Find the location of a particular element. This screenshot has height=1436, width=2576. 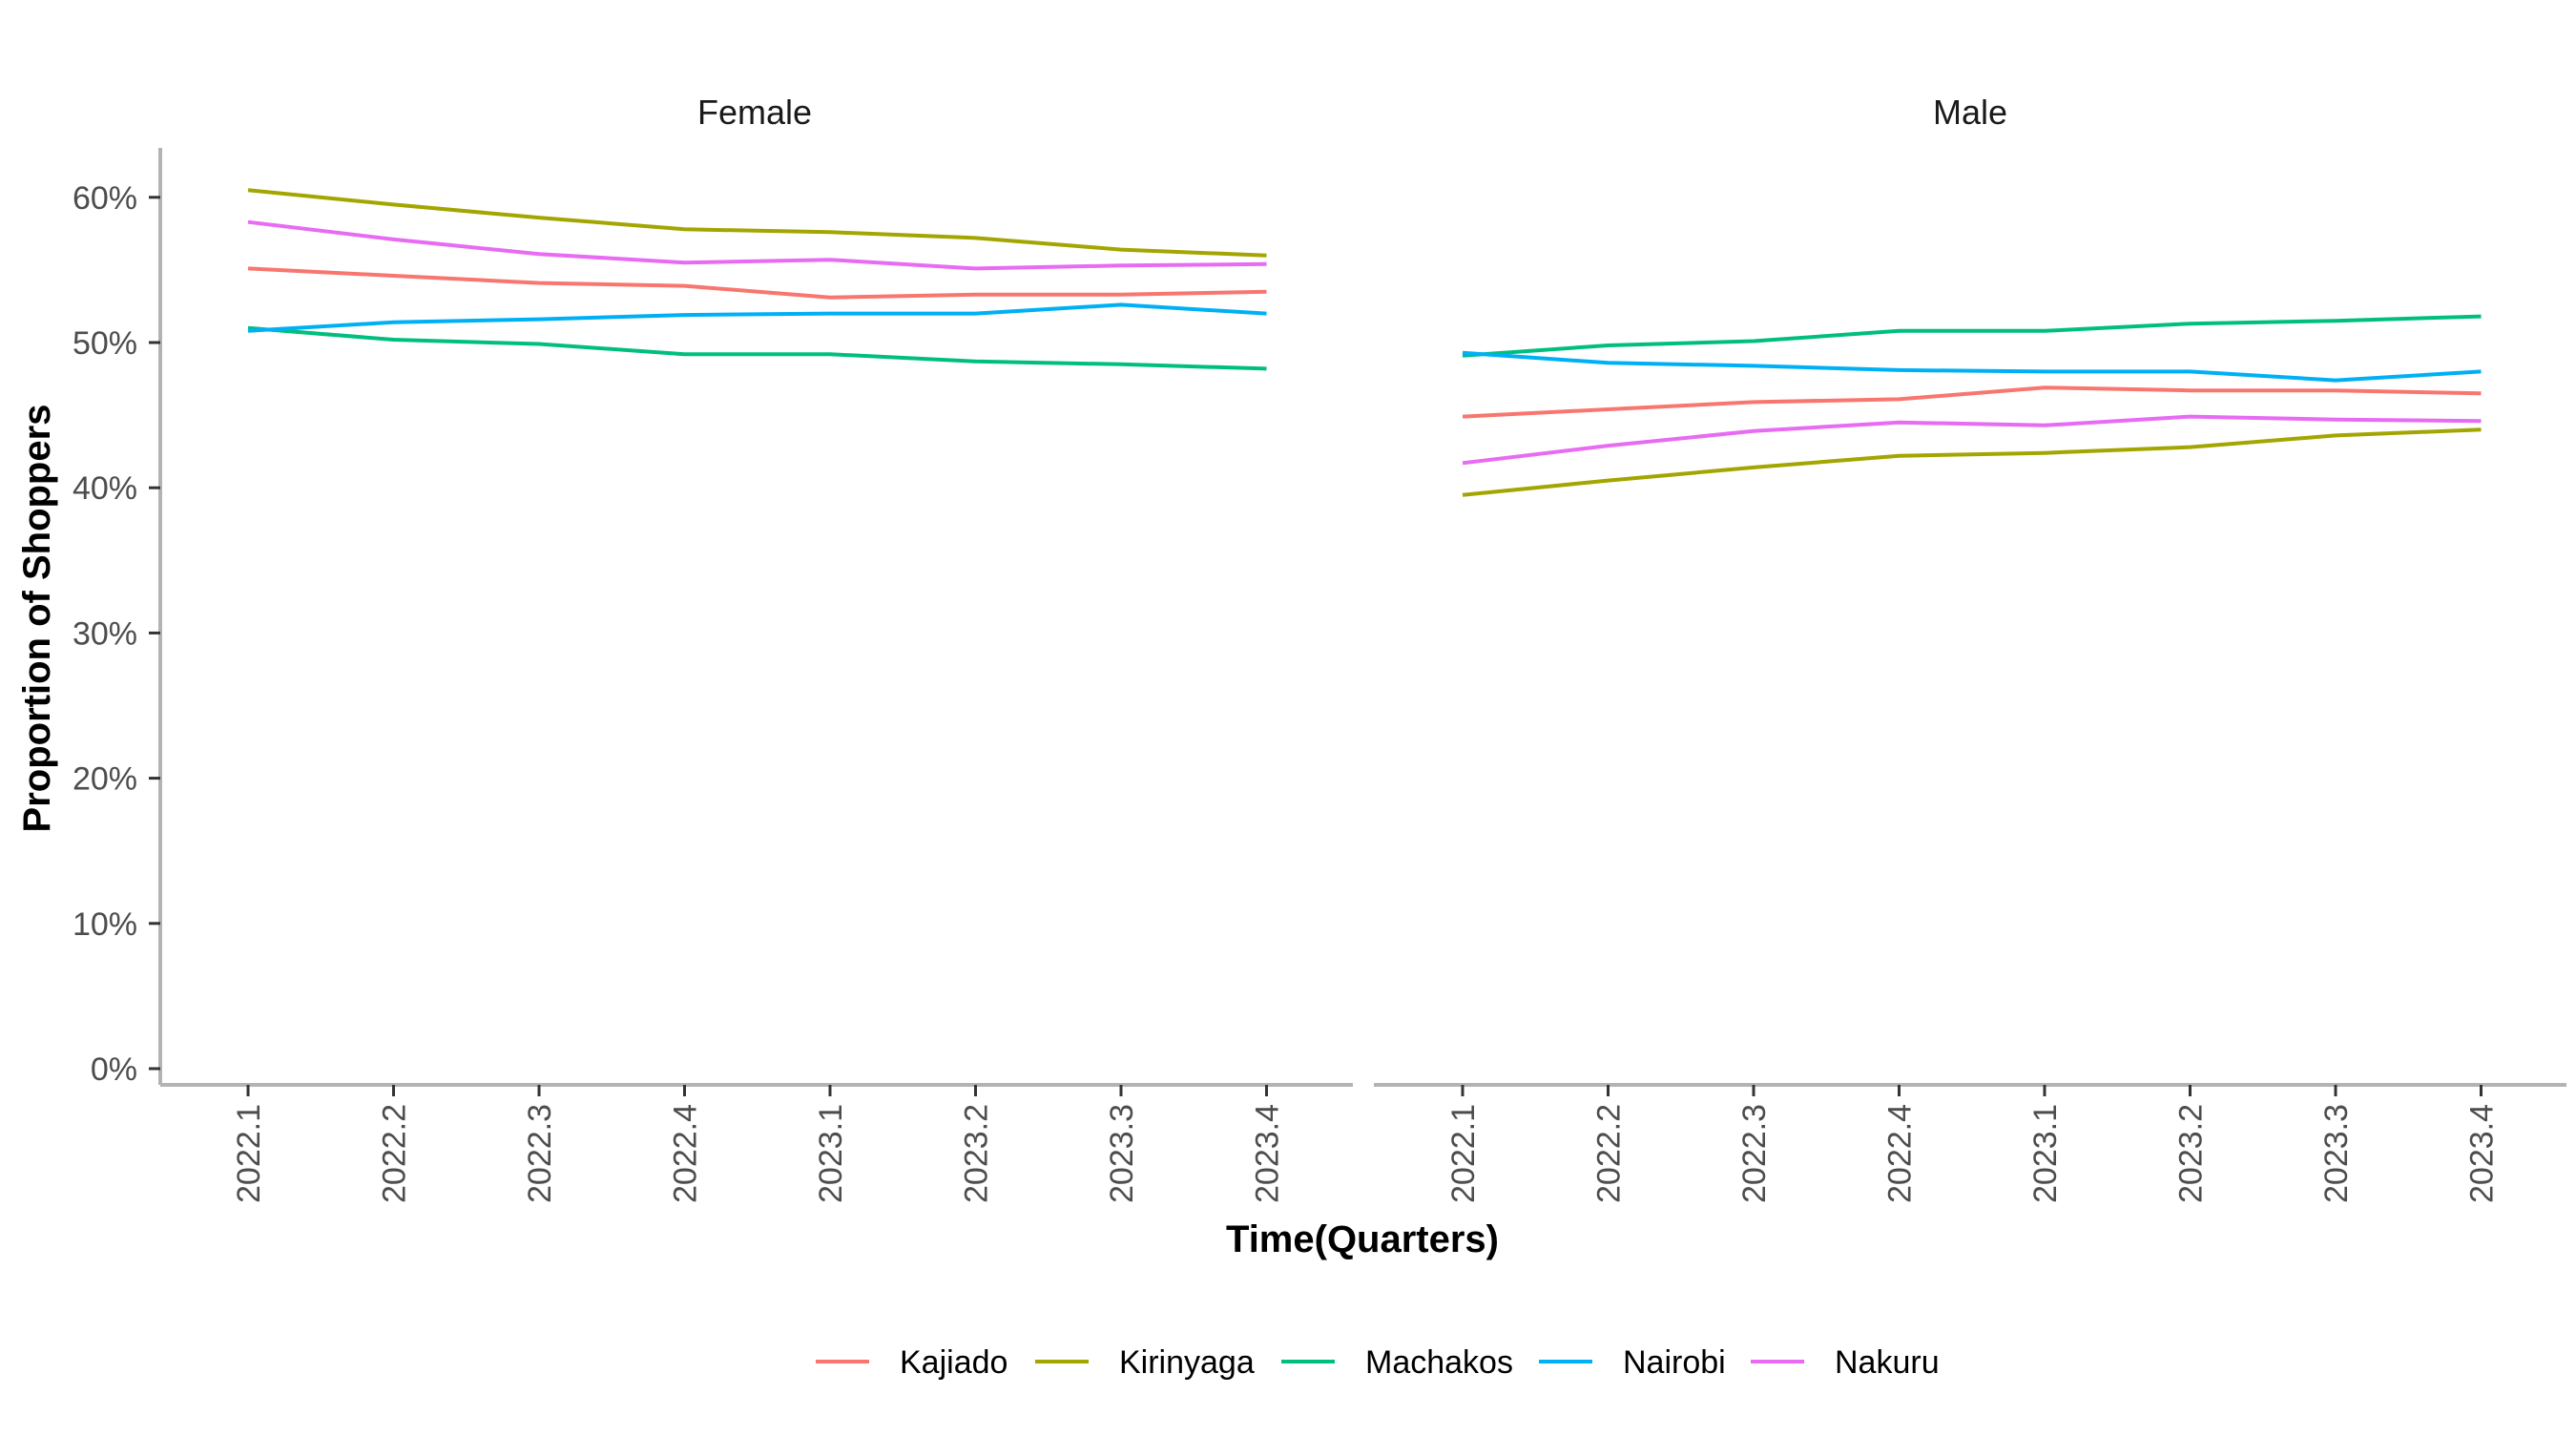

legend-item-nairobi: Nairobi is located at coordinates (1632, 1362).